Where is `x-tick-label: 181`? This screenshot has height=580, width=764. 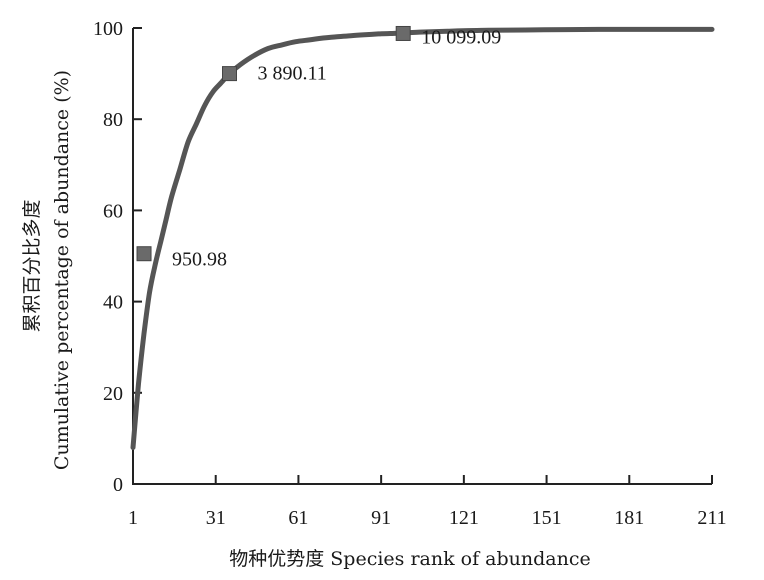 x-tick-label: 181 is located at coordinates (629, 518).